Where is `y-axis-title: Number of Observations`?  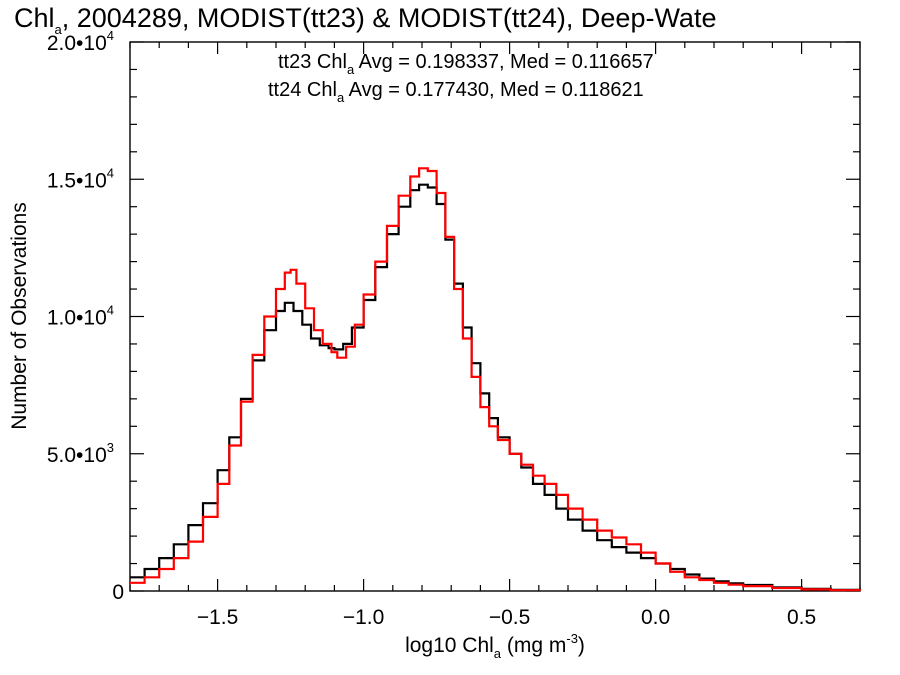
y-axis-title: Number of Observations is located at coordinates (19, 316).